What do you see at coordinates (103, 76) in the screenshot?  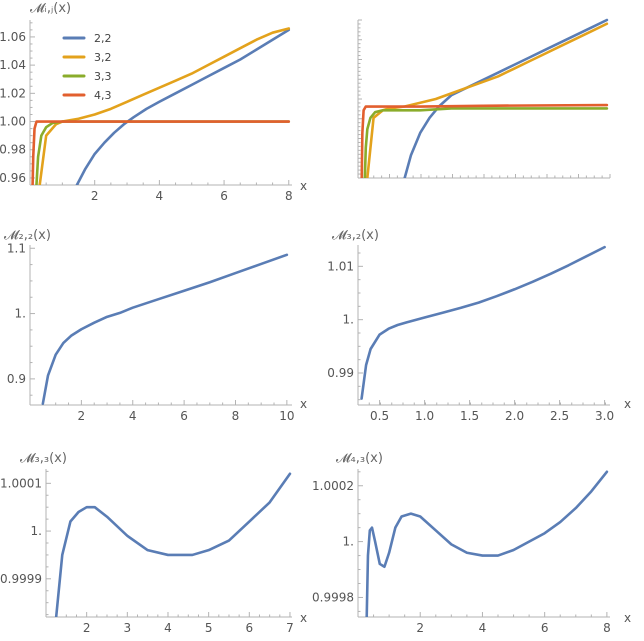 I see `legend-entry: 3,3` at bounding box center [103, 76].